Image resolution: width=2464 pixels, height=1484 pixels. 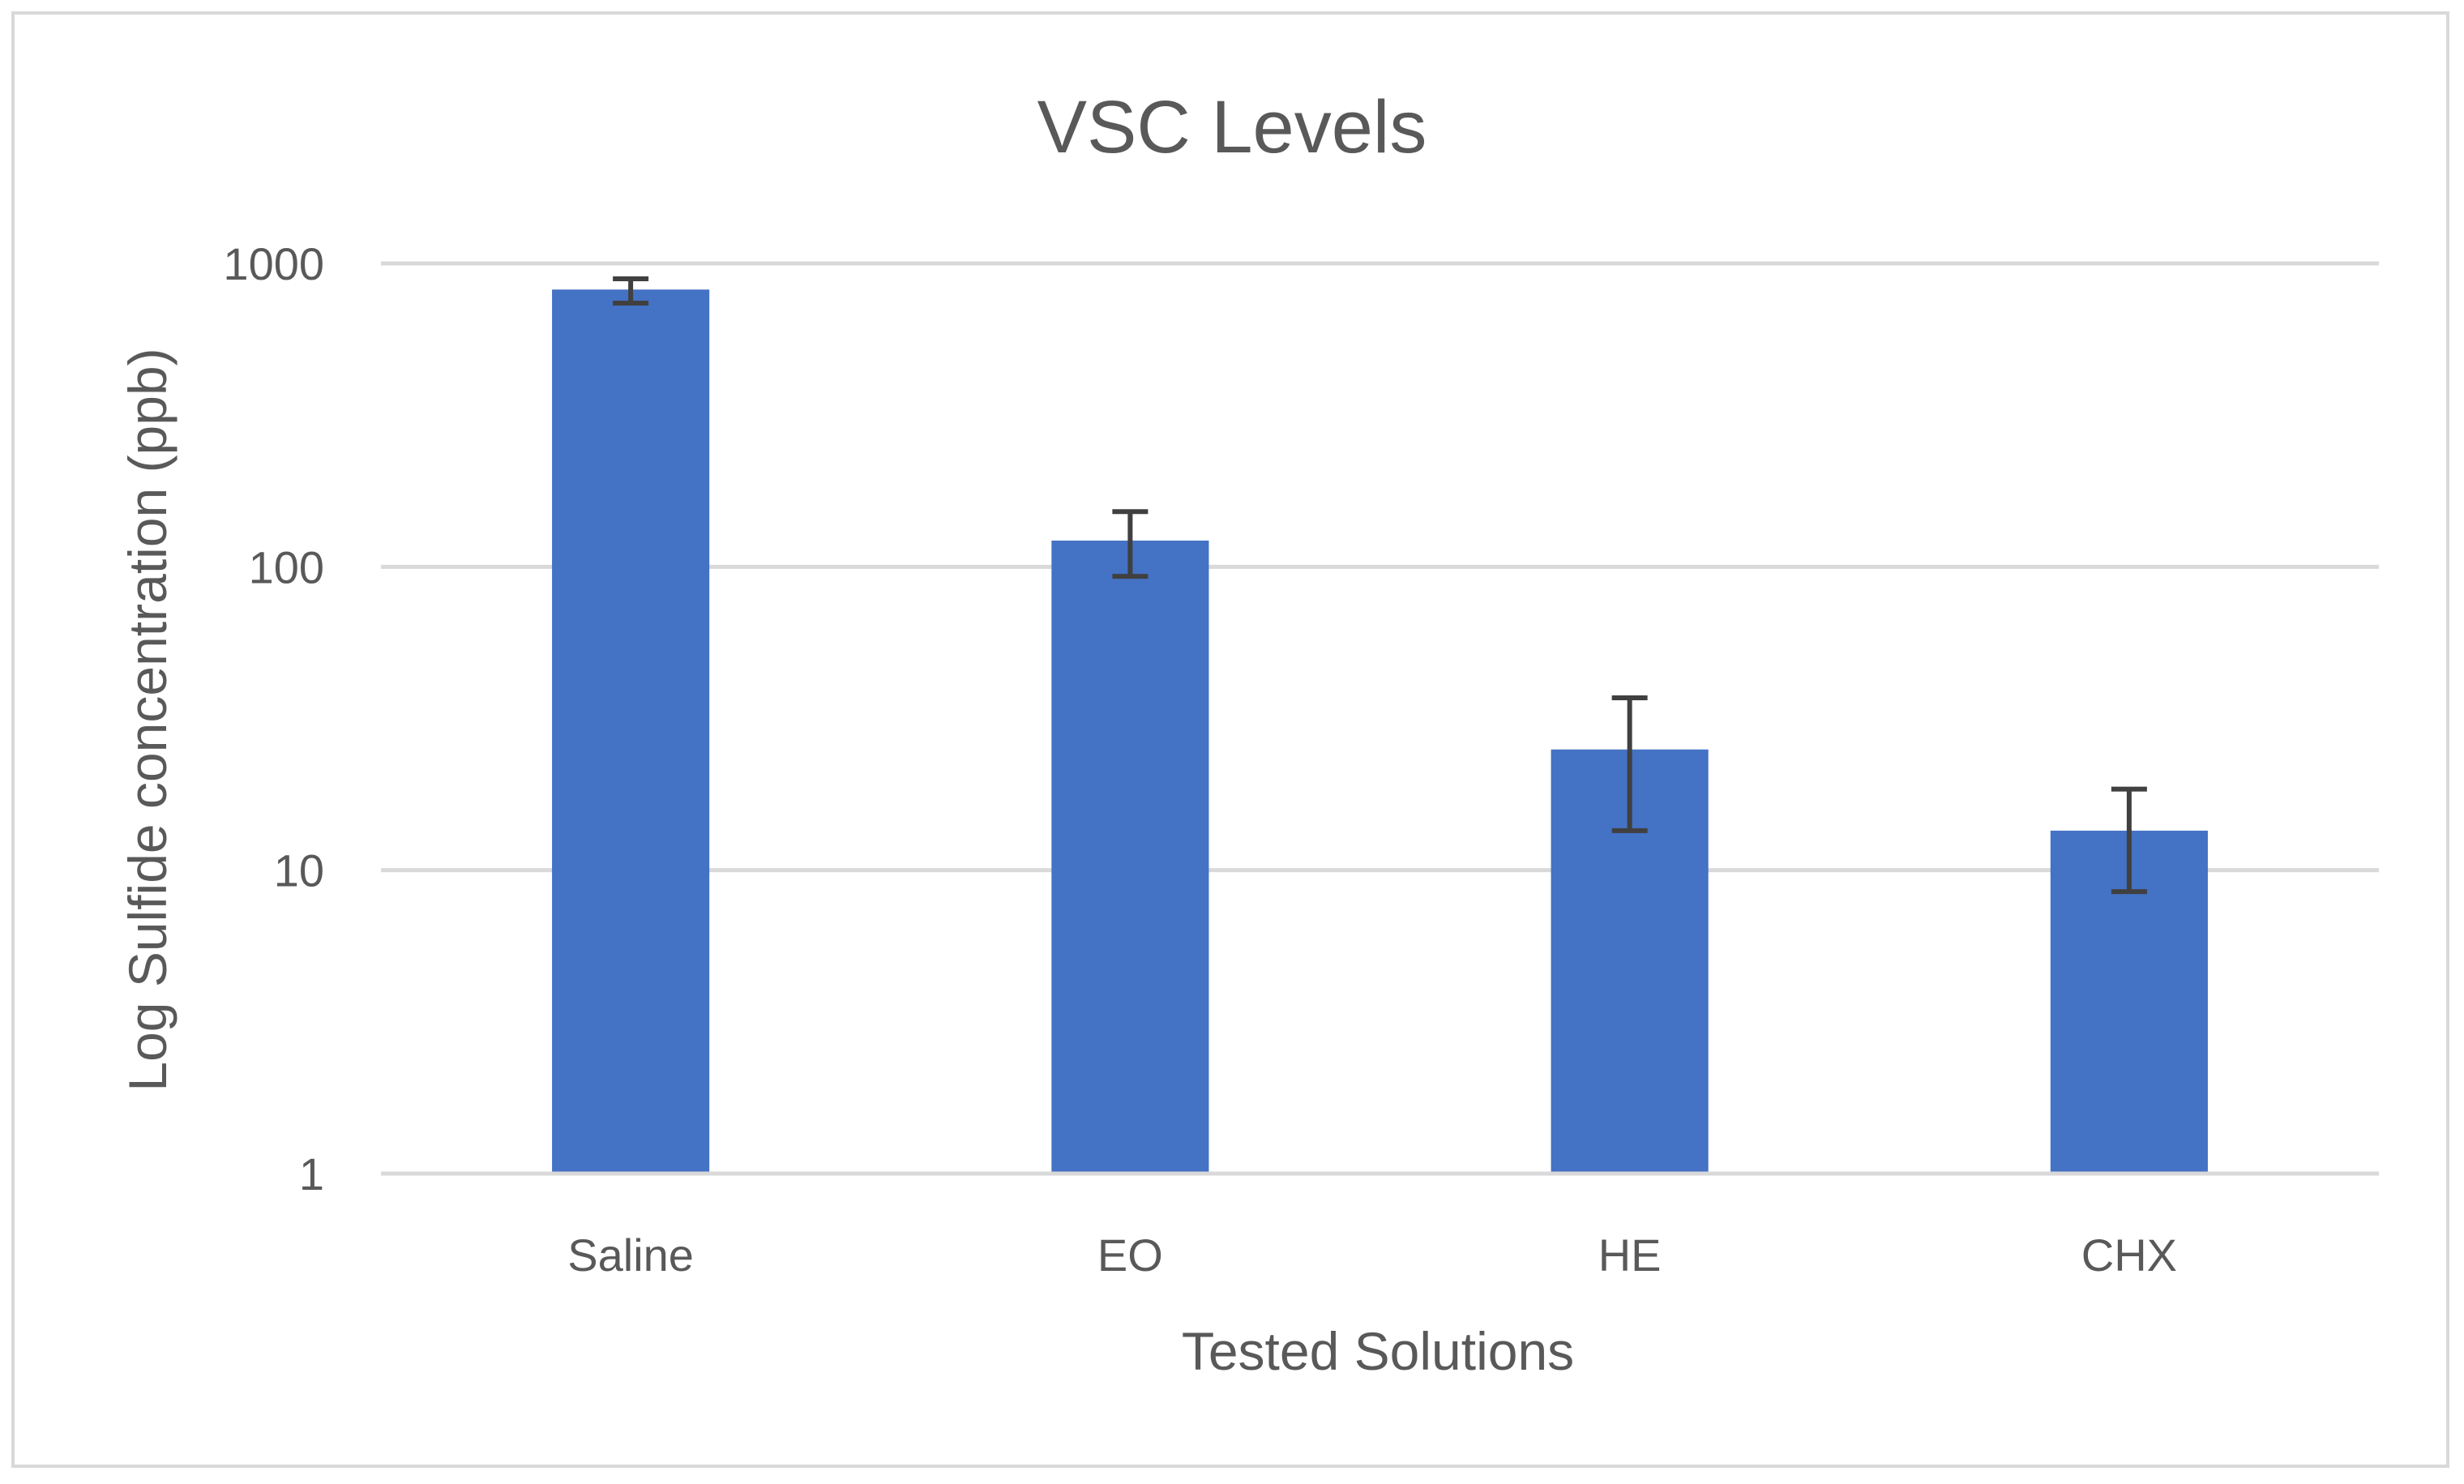 I want to click on error-bar-eo, so click(x=1130, y=544).